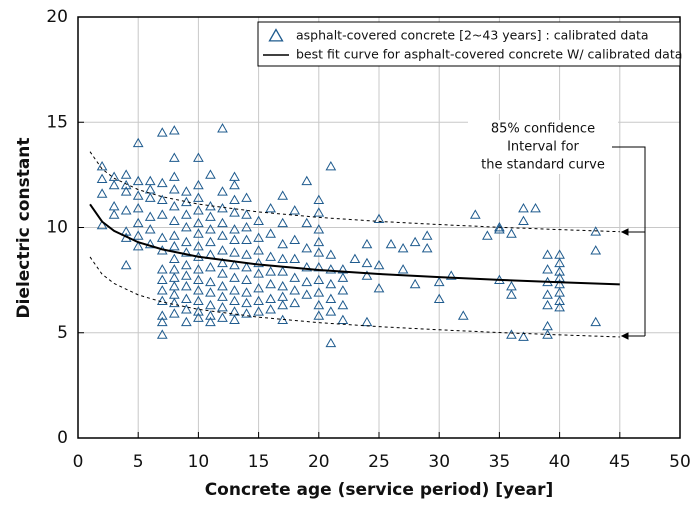  What do you see at coordinates (560, 462) in the screenshot?
I see `x-tick-label: 40` at bounding box center [560, 462].